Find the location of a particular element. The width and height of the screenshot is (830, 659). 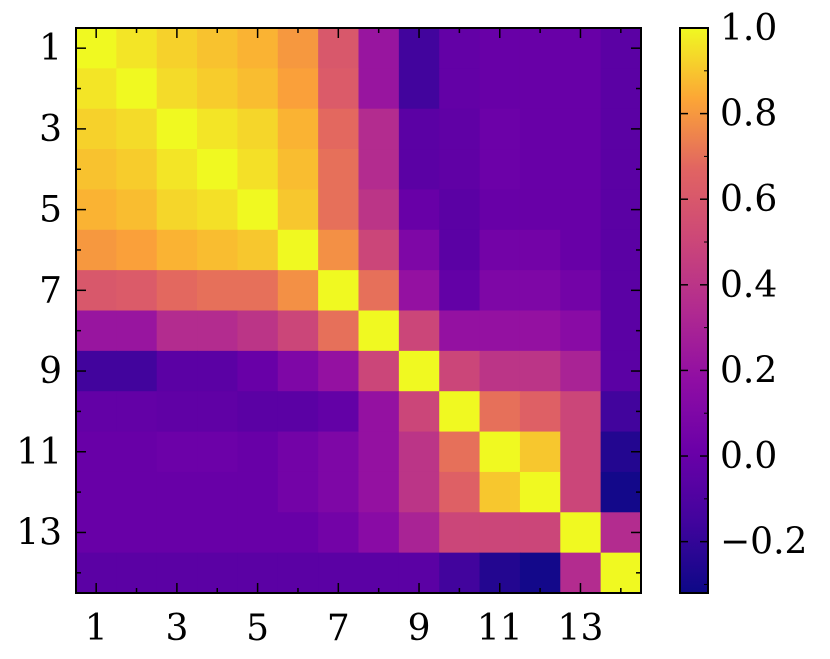

y-tick-label: 3 is located at coordinates (50, 129).